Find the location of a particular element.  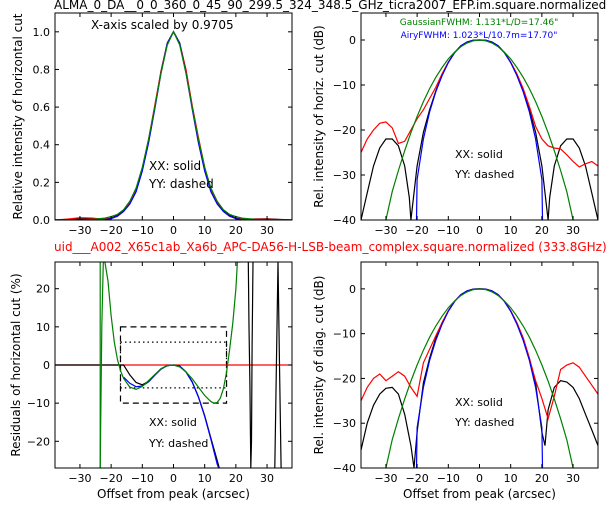

y-axis-label: Rel. intensity of diag. cut (dB) is located at coordinates (319, 365).